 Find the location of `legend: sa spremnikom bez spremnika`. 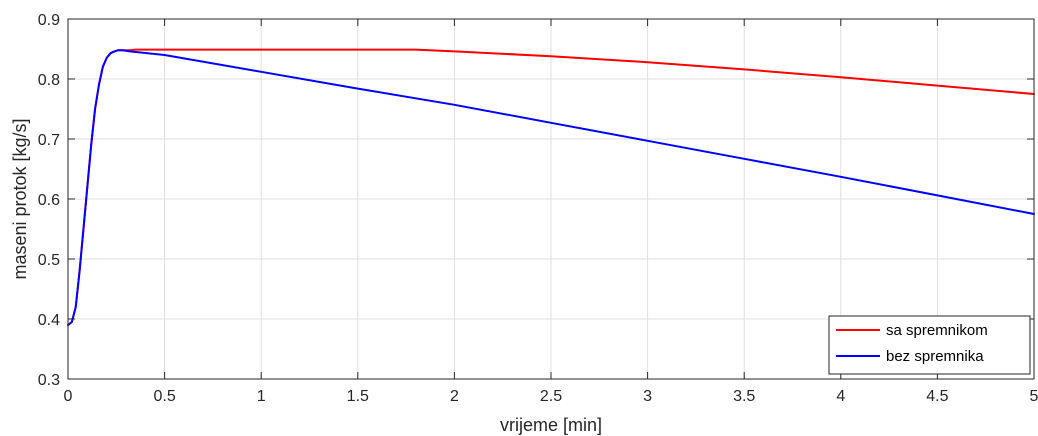

legend: sa spremnikom bez spremnika is located at coordinates (929, 345).